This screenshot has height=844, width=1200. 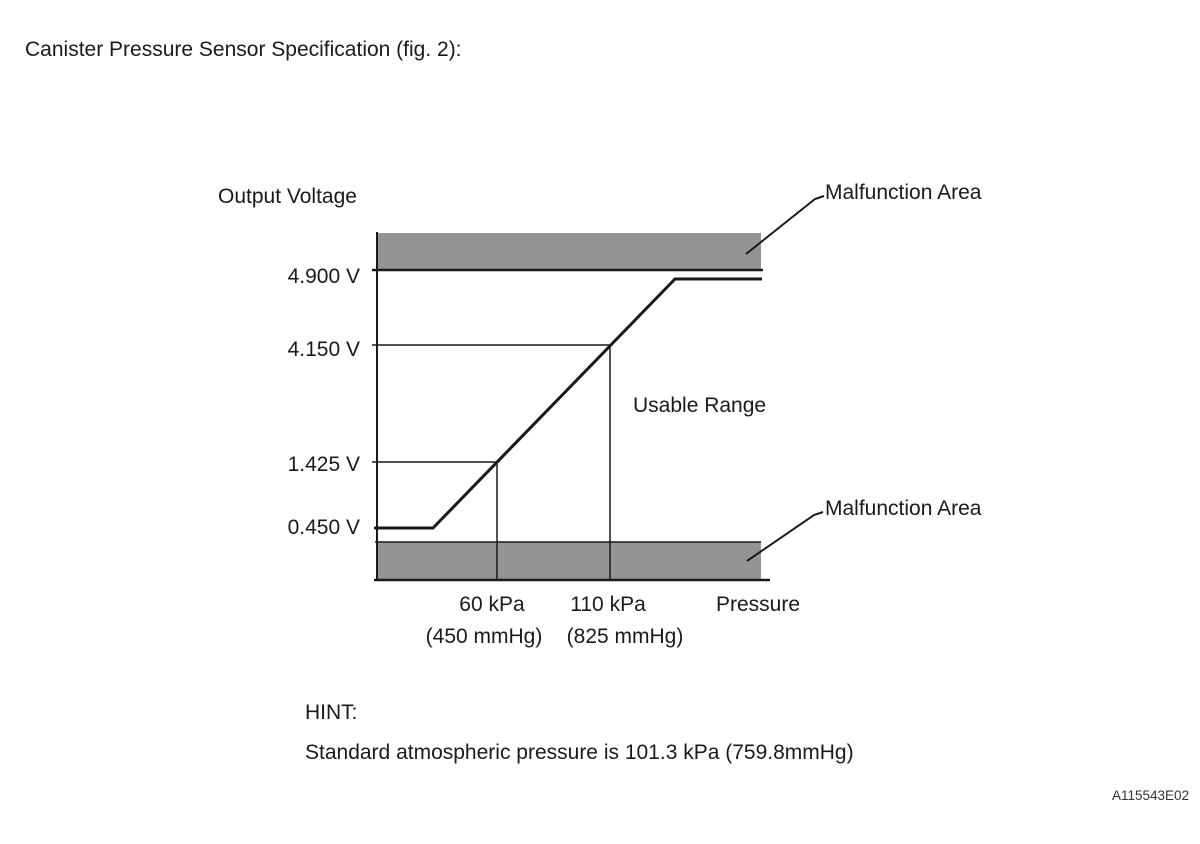 What do you see at coordinates (700, 405) in the screenshot?
I see `usable-range-label: Usable Range` at bounding box center [700, 405].